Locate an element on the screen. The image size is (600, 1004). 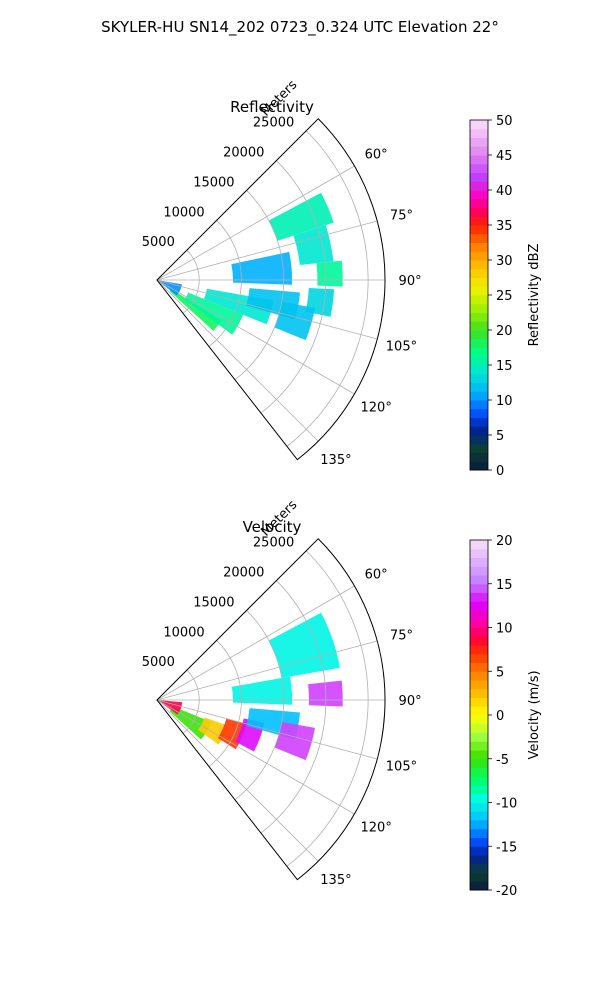
velocity-colorbar-tick-label: -20 is located at coordinates (506, 891).